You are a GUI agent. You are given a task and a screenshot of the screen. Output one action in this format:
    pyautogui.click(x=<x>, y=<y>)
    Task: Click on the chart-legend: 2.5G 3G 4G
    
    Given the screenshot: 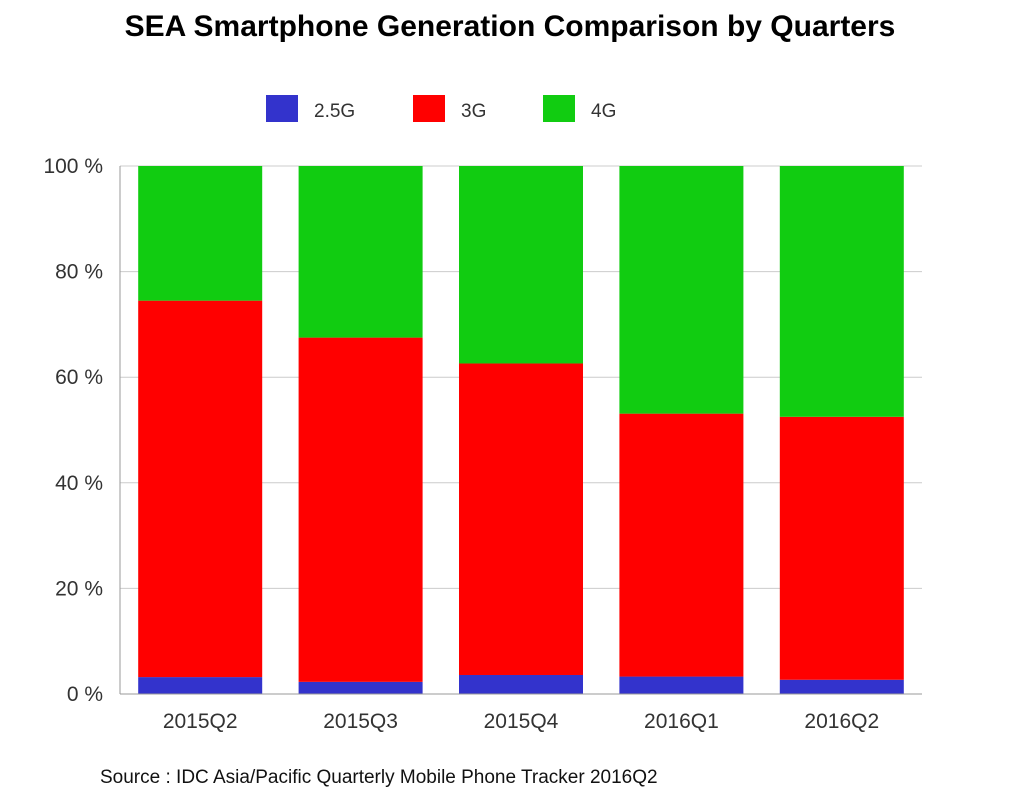 What is the action you would take?
    pyautogui.click(x=441, y=108)
    